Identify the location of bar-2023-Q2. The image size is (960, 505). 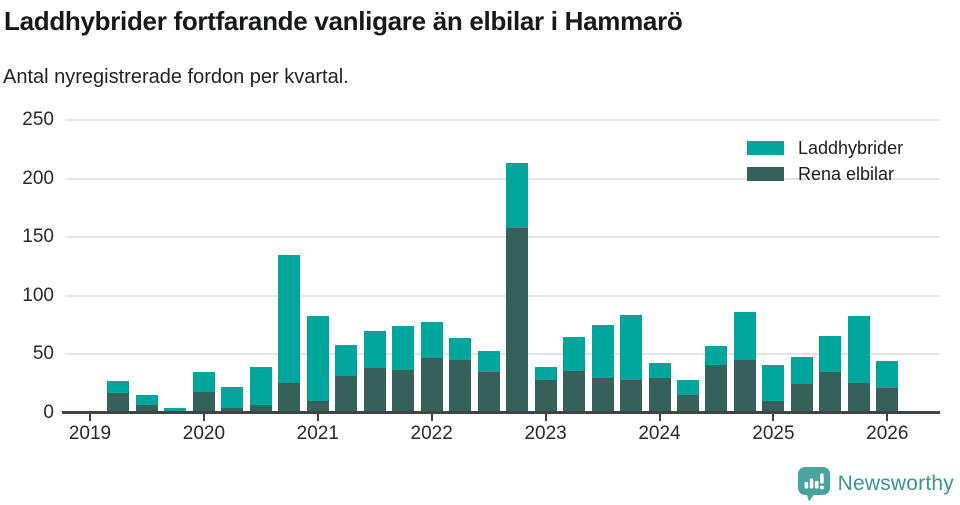
(574, 374).